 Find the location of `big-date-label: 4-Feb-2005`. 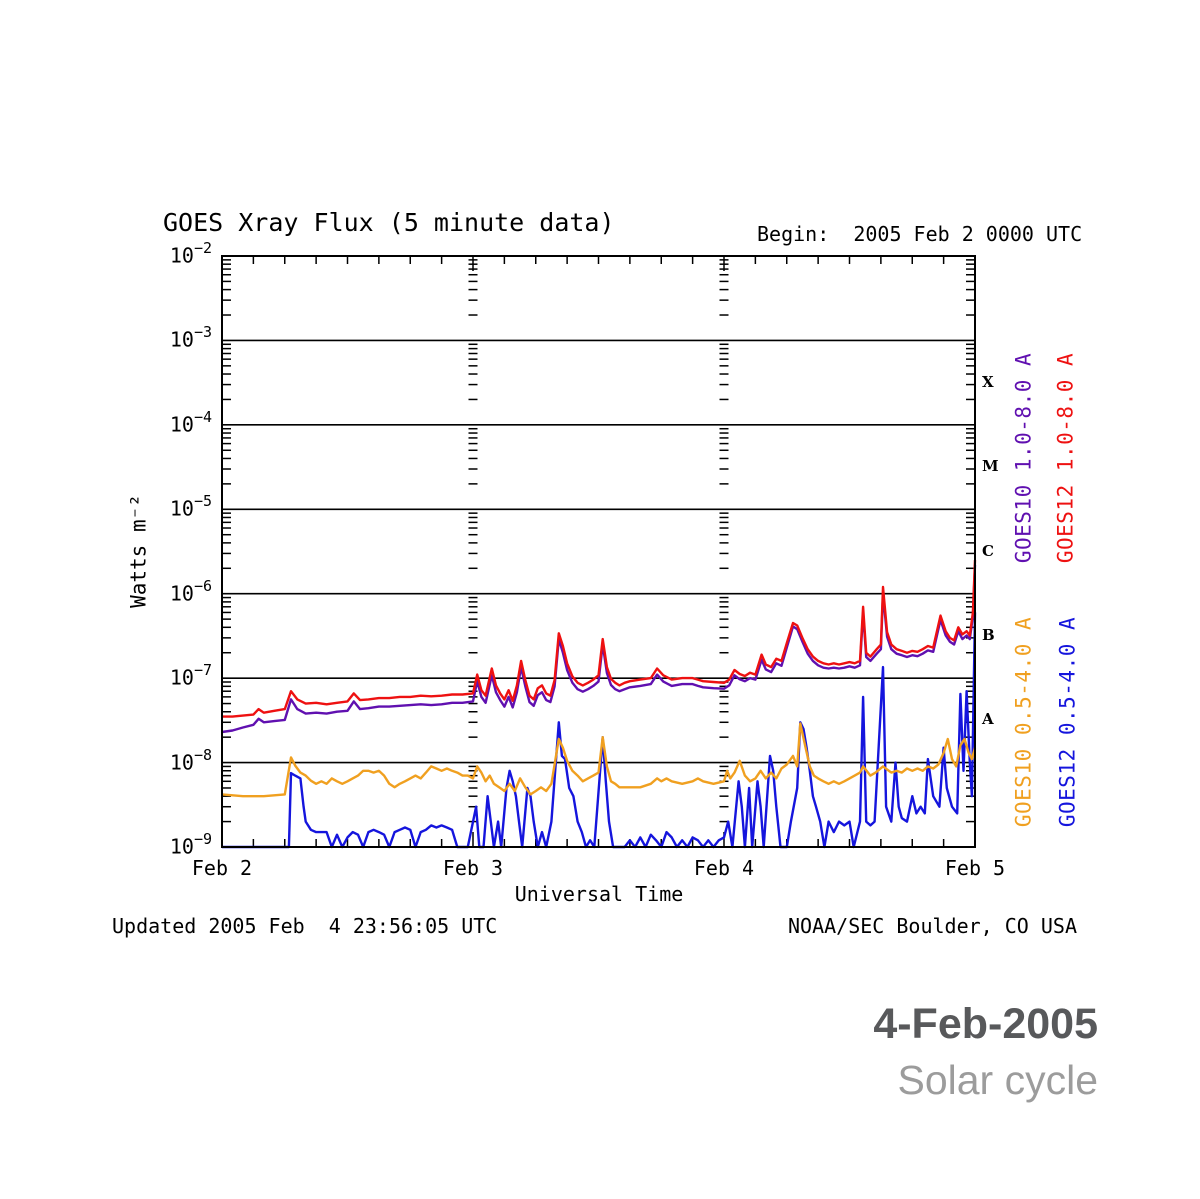

big-date-label: 4-Feb-2005 is located at coordinates (985, 1024).